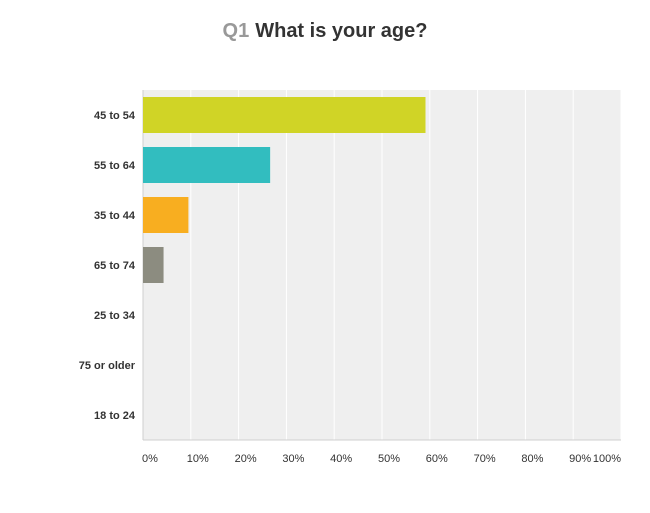  I want to click on question-text: What is your age?, so click(341, 31).